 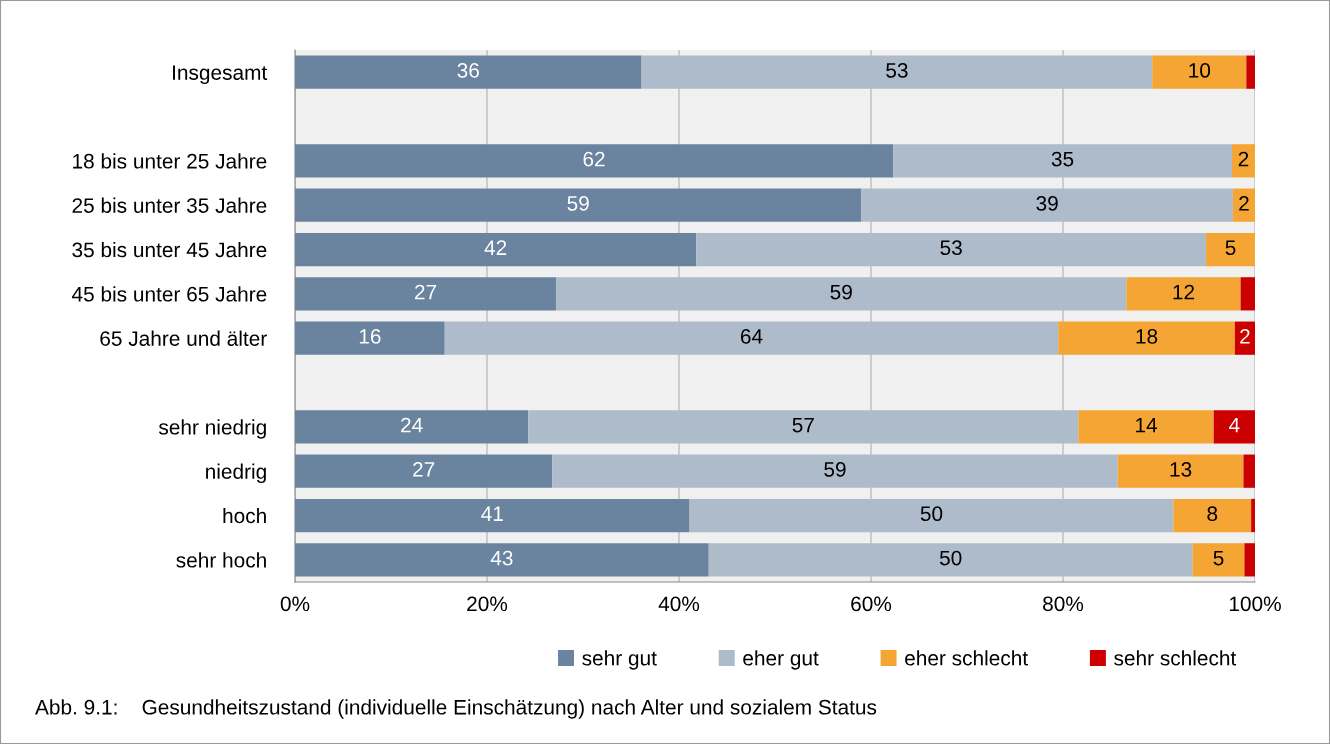 What do you see at coordinates (456, 709) in the screenshot?
I see `caption: Abb. 9.1: Gesundheitszustand (individuelle Einschätzung) nach Alter und sozialem Status` at bounding box center [456, 709].